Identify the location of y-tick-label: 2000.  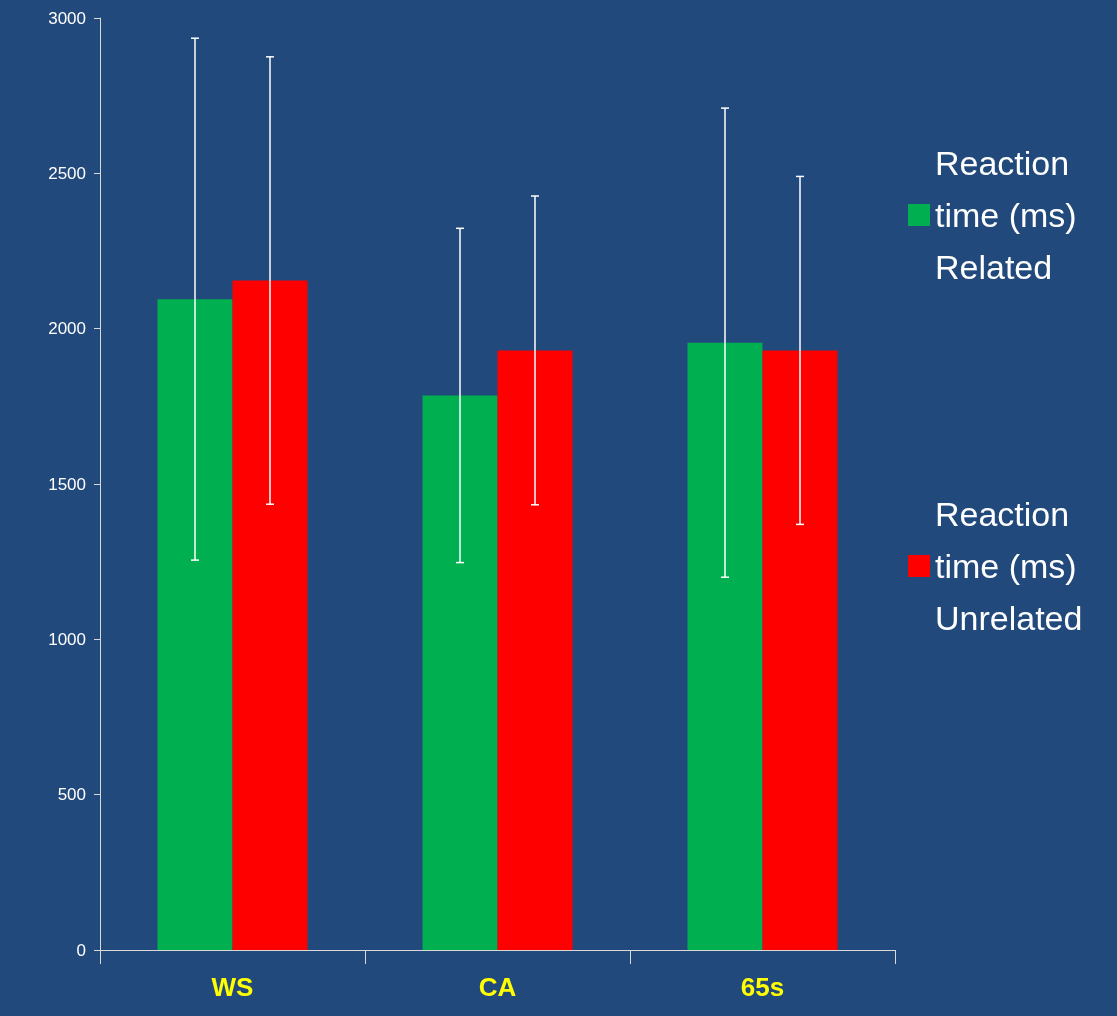
(67, 329).